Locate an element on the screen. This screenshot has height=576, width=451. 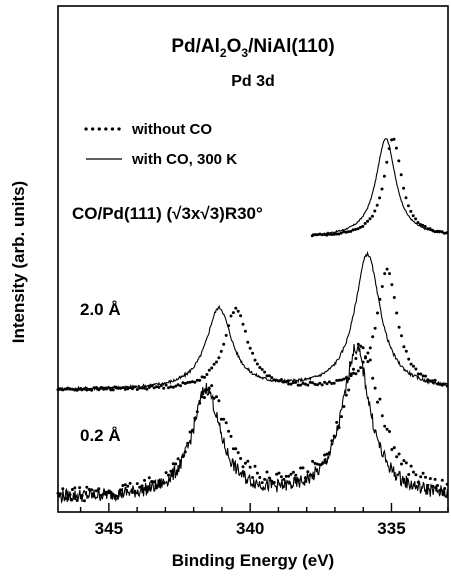
trace-label-co-pd111: CO/Pd(111) (√3x√3)R30° is located at coordinates (167, 213).